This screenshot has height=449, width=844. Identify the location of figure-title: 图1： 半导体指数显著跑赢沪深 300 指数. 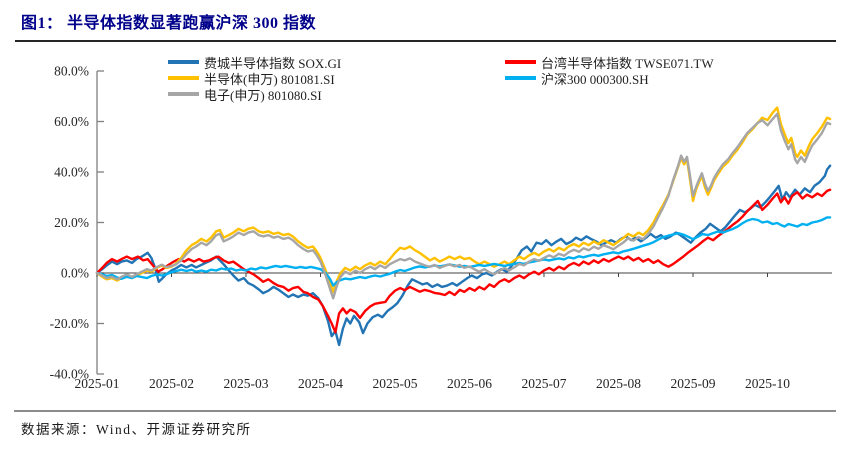
(169, 23).